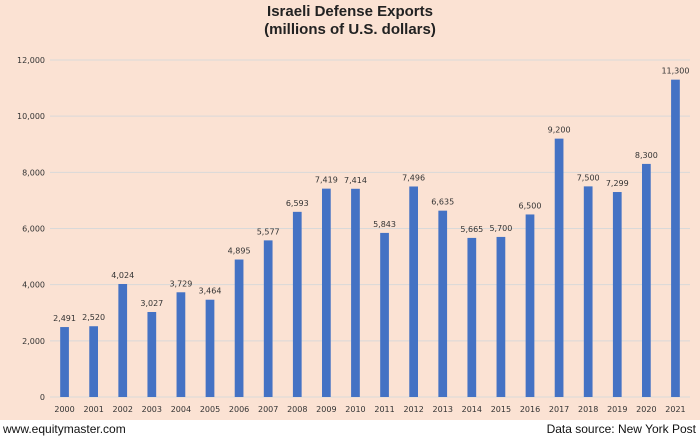  I want to click on bar-2005, so click(210, 348).